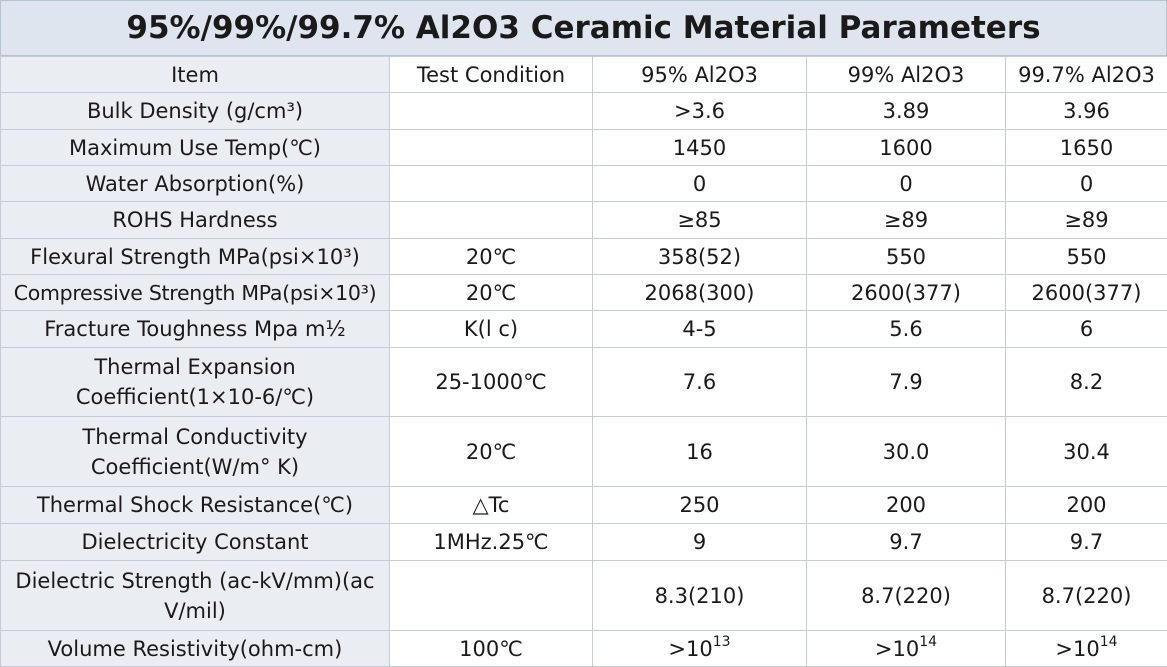  I want to click on row-value-95: >3.6, so click(700, 111).